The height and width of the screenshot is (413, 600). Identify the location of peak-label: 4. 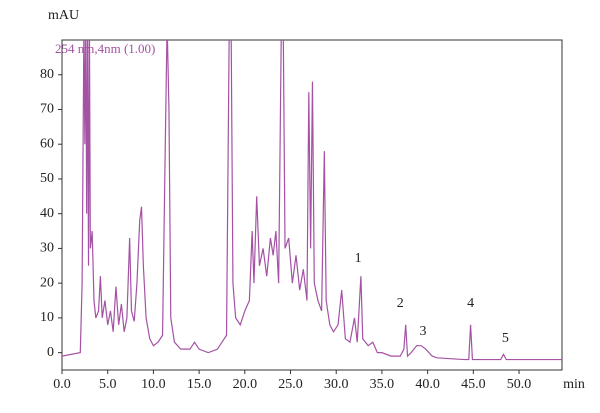
(470, 303).